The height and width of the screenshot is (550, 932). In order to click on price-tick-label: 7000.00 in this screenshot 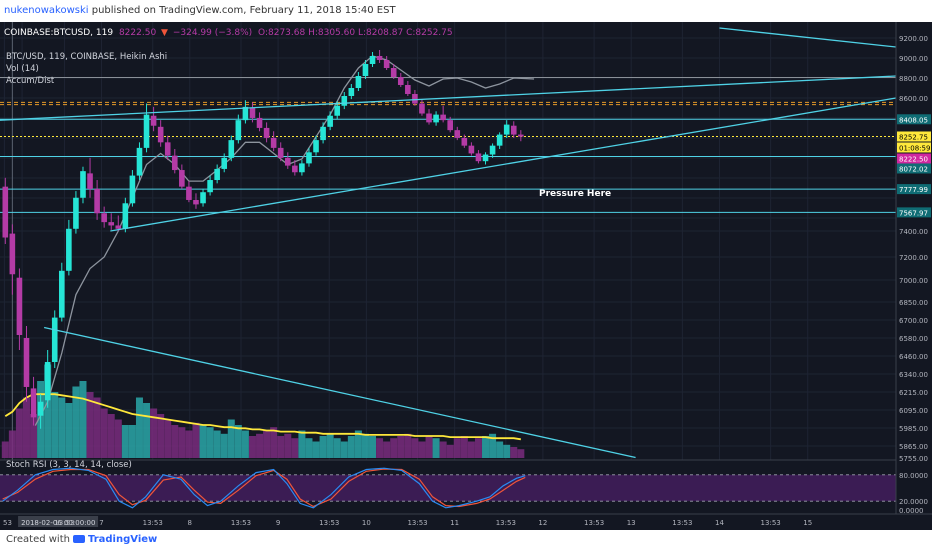, I will do `click(913, 281)`.